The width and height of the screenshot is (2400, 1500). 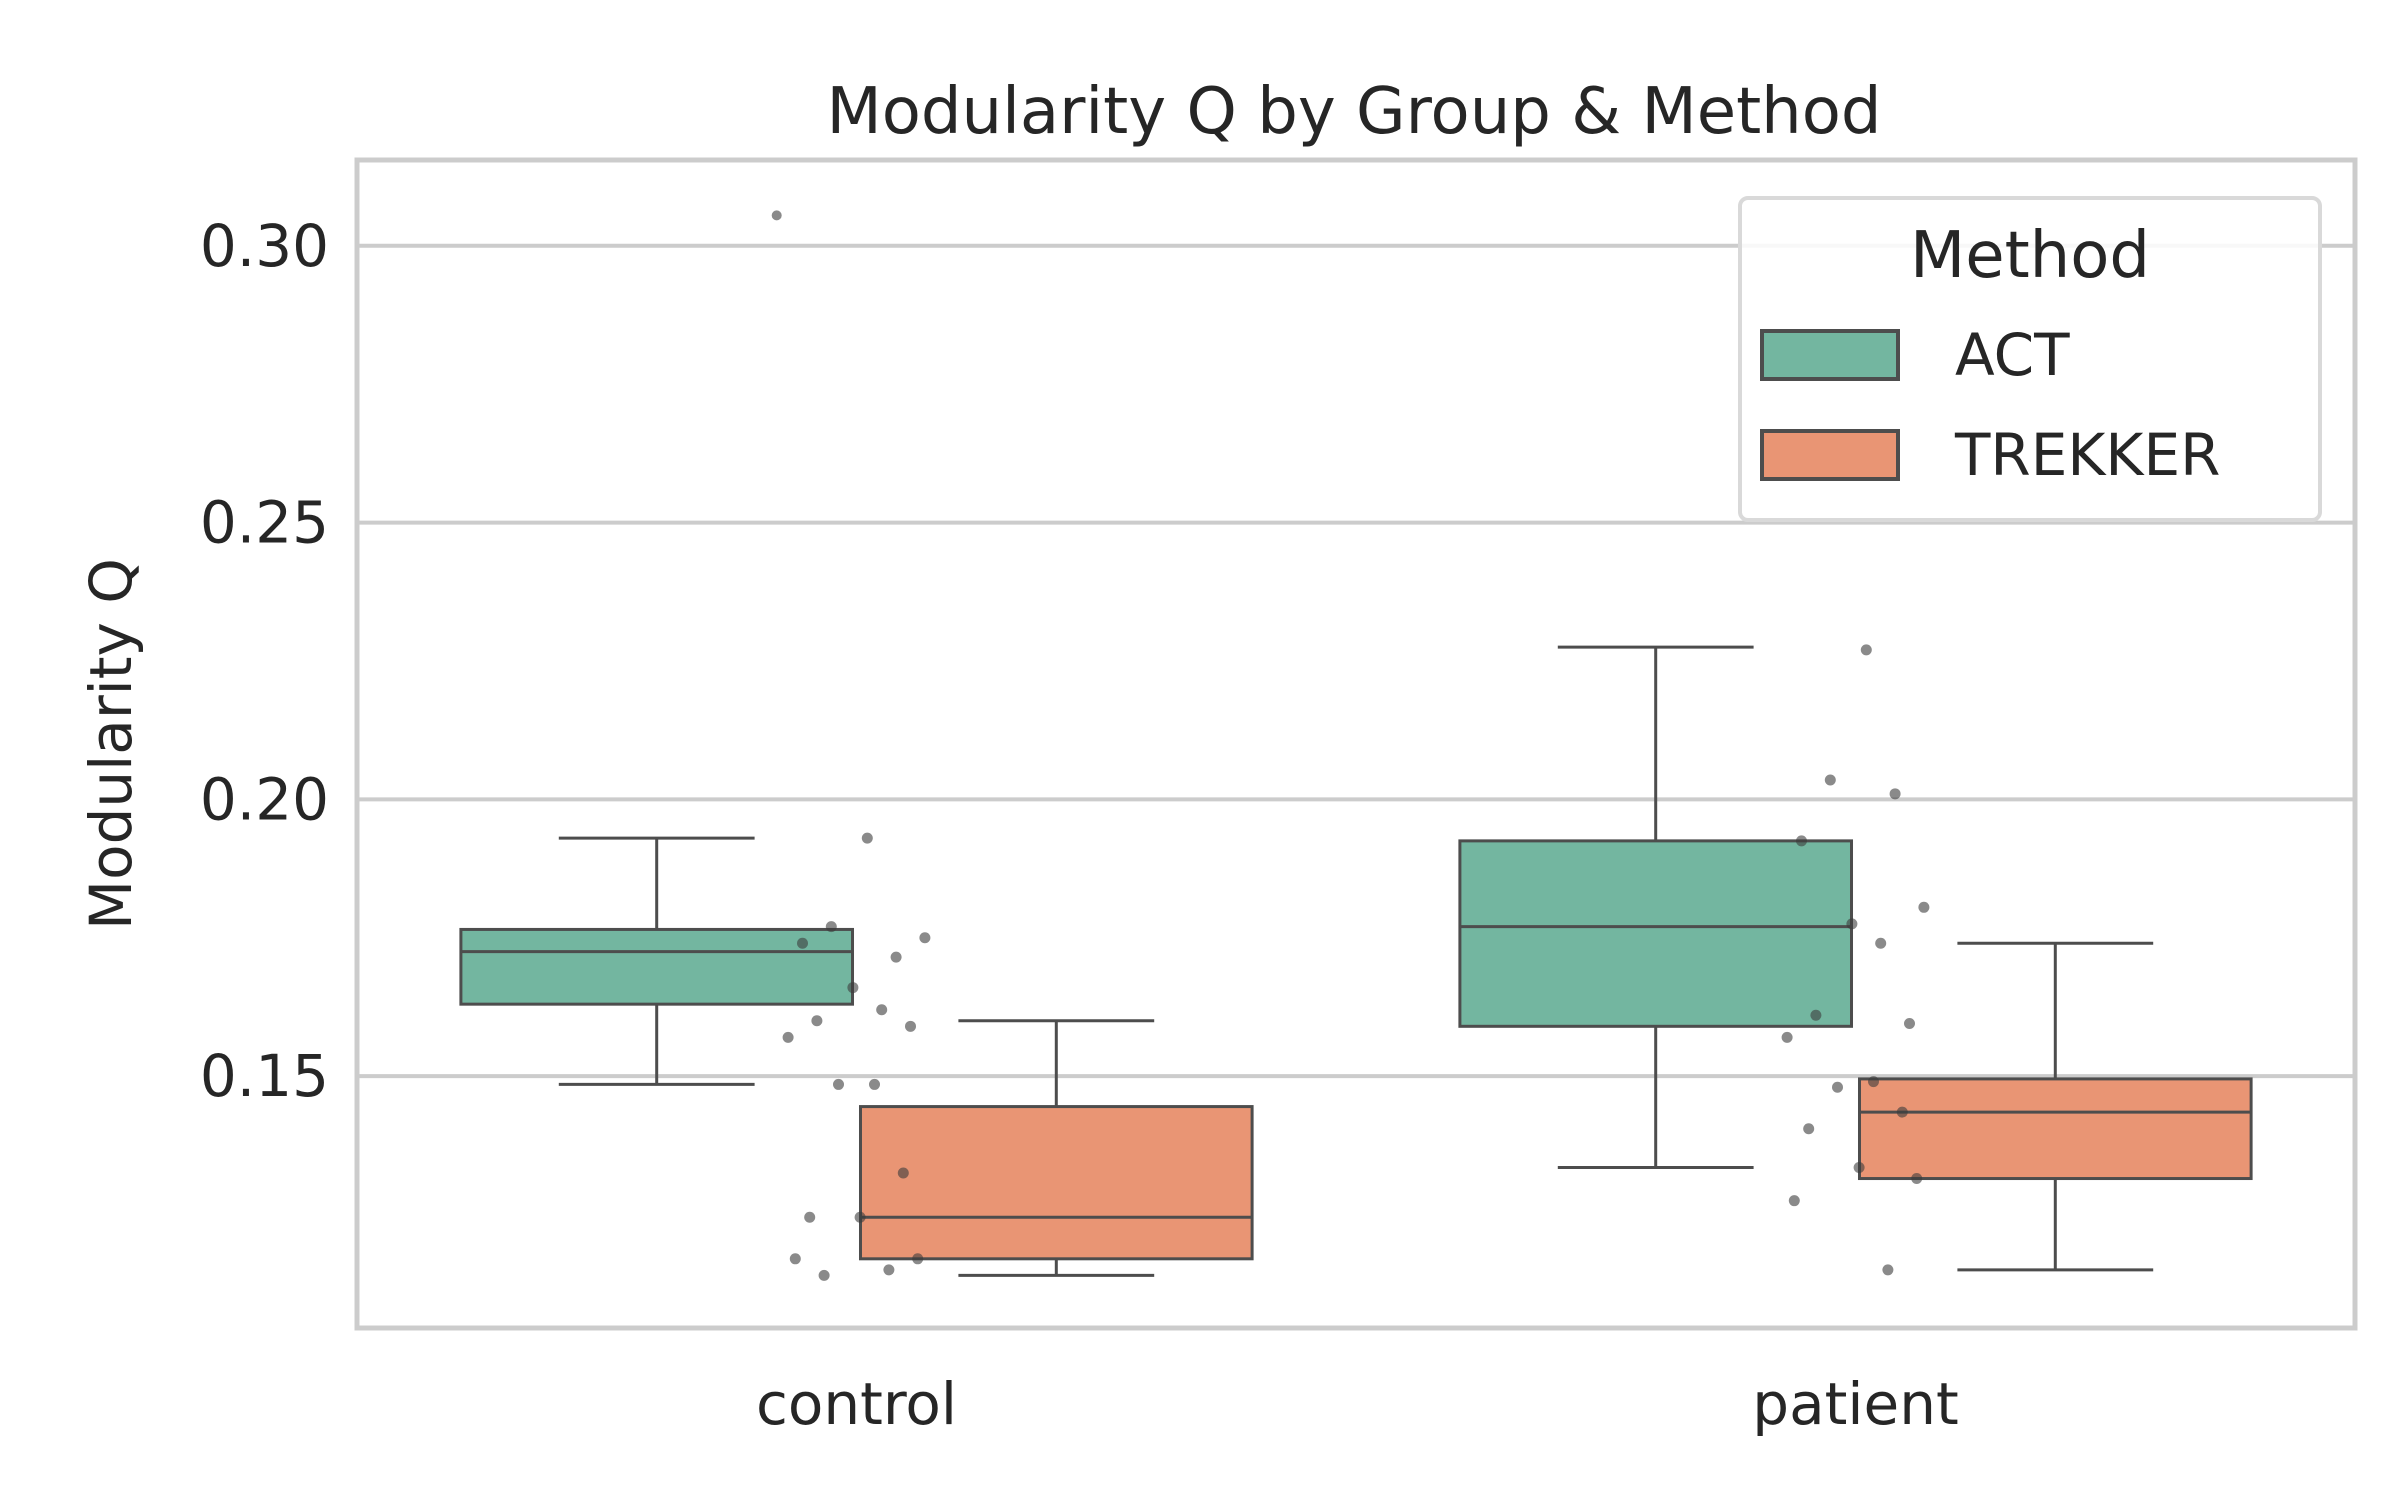 What do you see at coordinates (2012, 355) in the screenshot?
I see `legend-label-act: ACT` at bounding box center [2012, 355].